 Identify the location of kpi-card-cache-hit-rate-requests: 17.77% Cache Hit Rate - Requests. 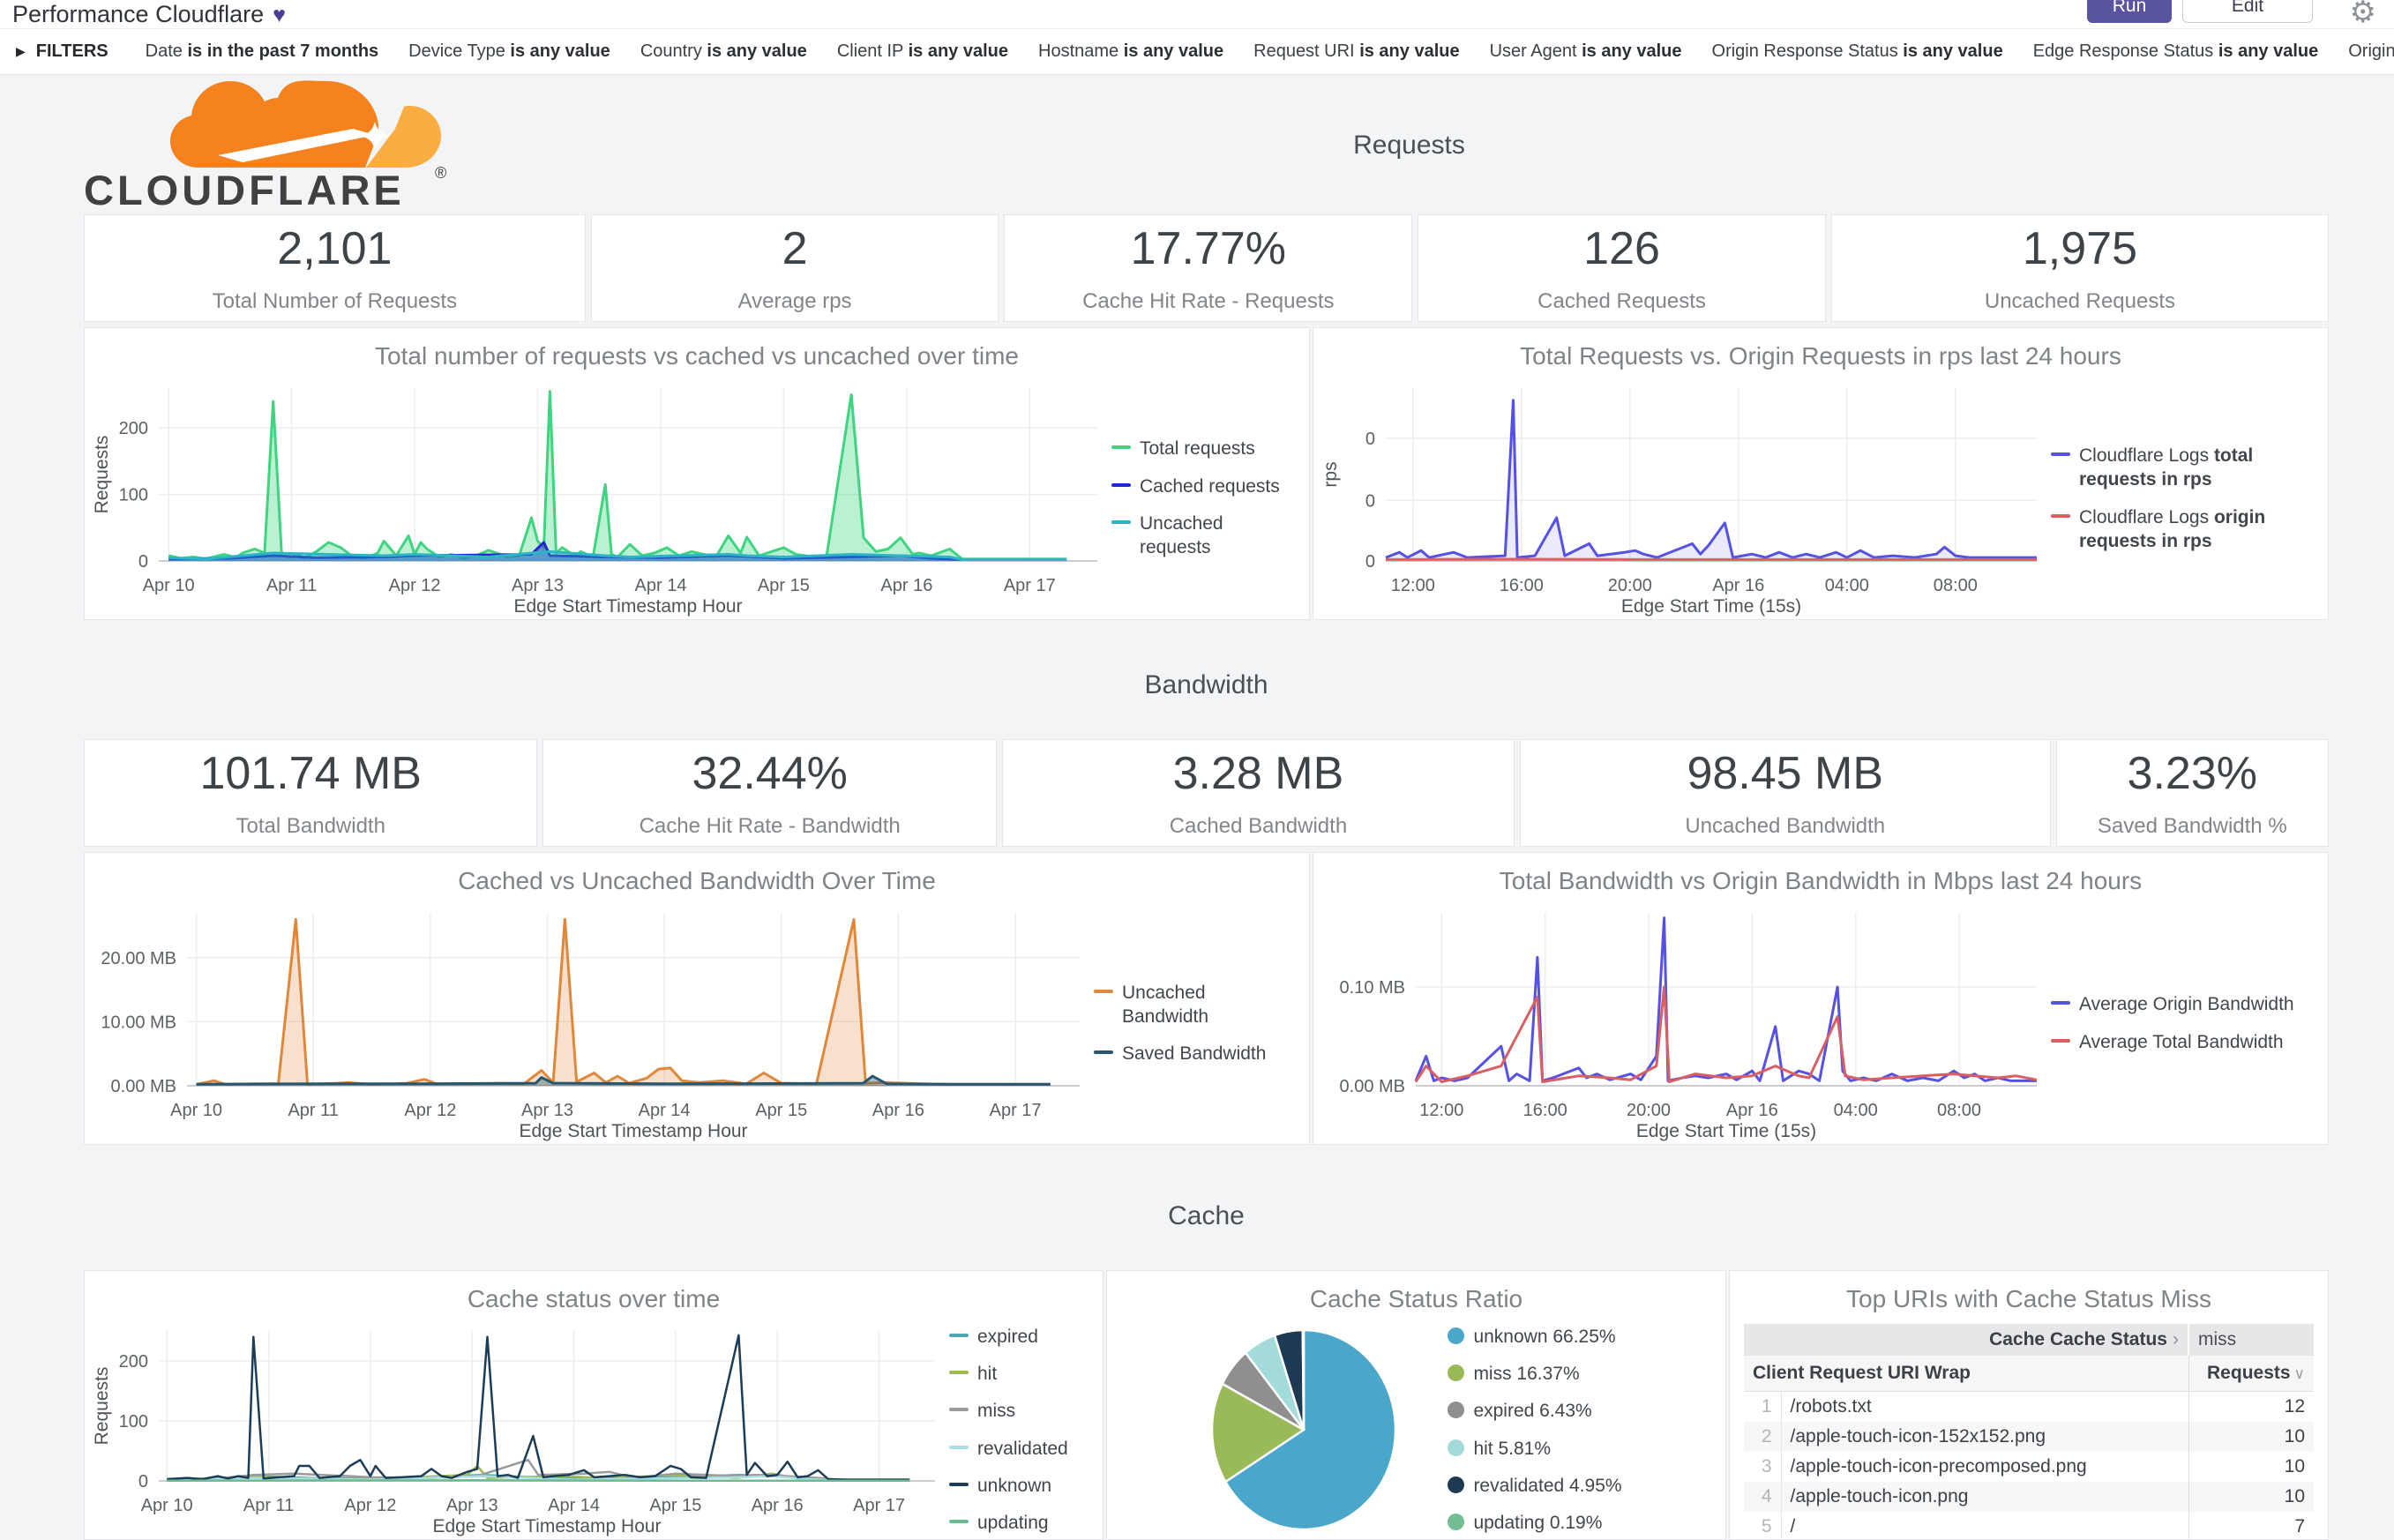
(1208, 268).